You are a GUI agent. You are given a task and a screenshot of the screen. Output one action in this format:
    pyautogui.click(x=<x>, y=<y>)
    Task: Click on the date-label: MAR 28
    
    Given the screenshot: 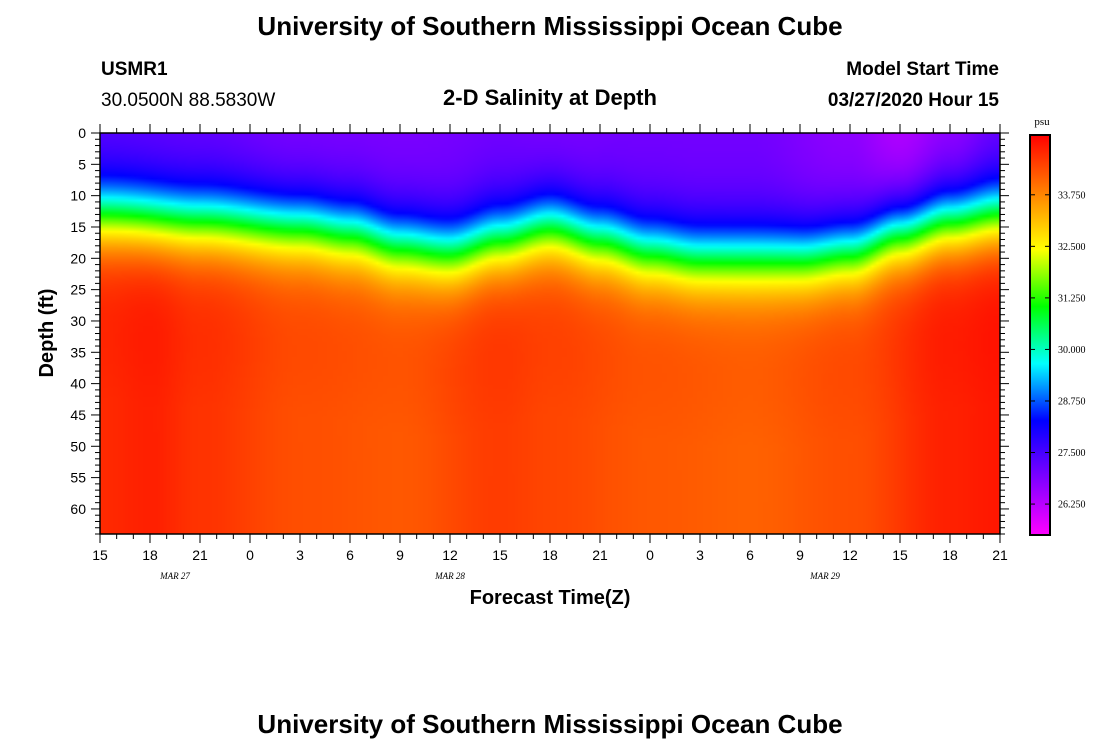 What is the action you would take?
    pyautogui.click(x=449, y=576)
    